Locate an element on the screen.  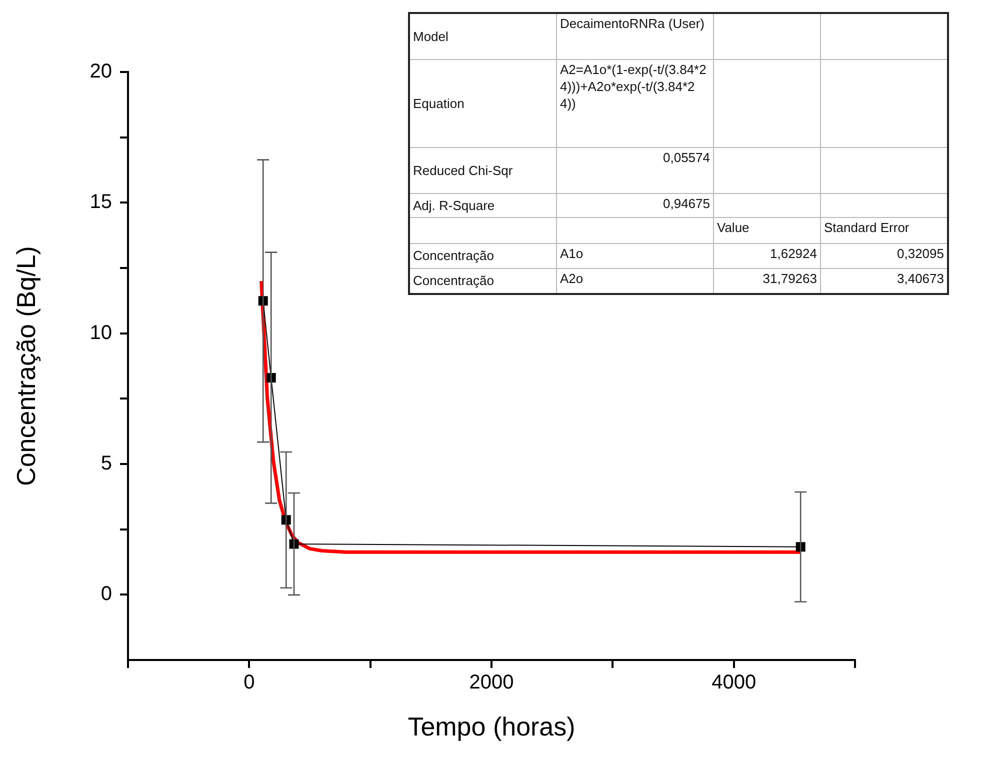
annotation: 0,05574 is located at coordinates (686, 157).